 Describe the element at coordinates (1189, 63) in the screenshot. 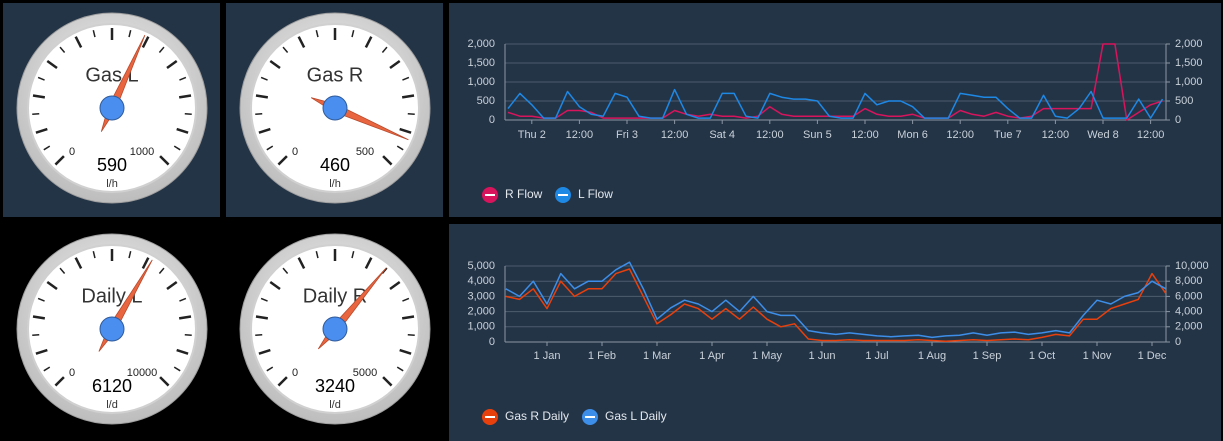

I see `y2-tick-label: 1,500` at that location.